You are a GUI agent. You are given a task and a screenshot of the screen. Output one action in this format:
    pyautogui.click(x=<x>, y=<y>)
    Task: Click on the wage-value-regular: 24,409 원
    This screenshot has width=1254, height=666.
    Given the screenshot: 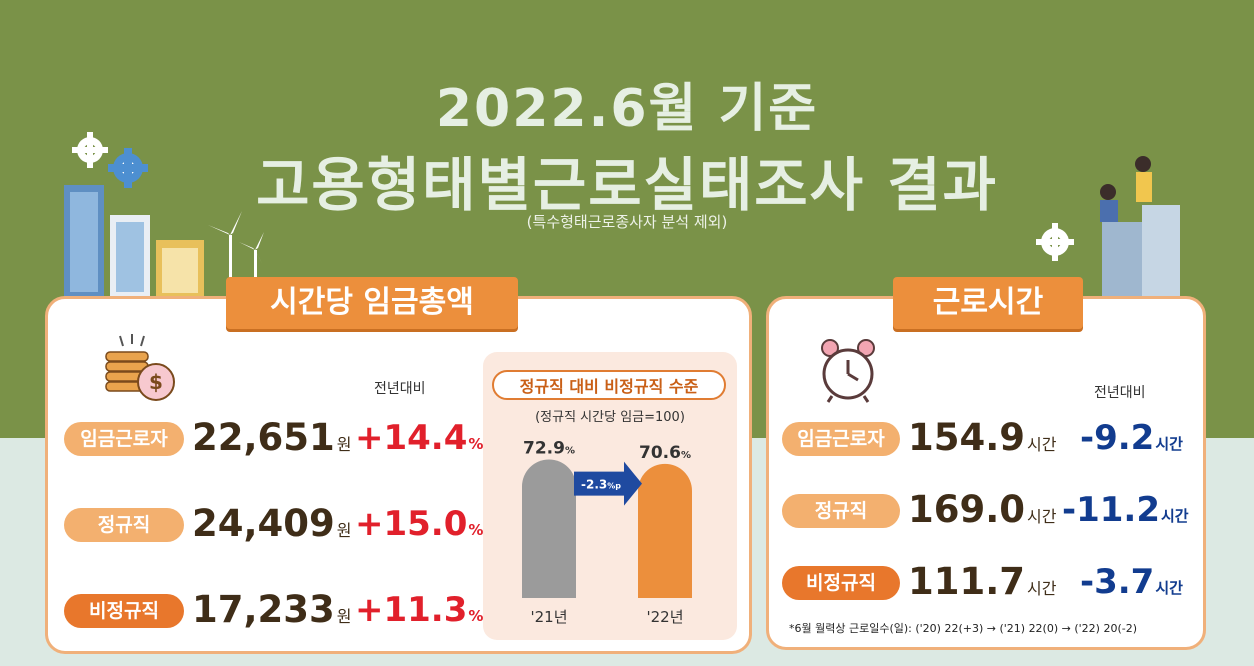 What is the action you would take?
    pyautogui.click(x=272, y=523)
    